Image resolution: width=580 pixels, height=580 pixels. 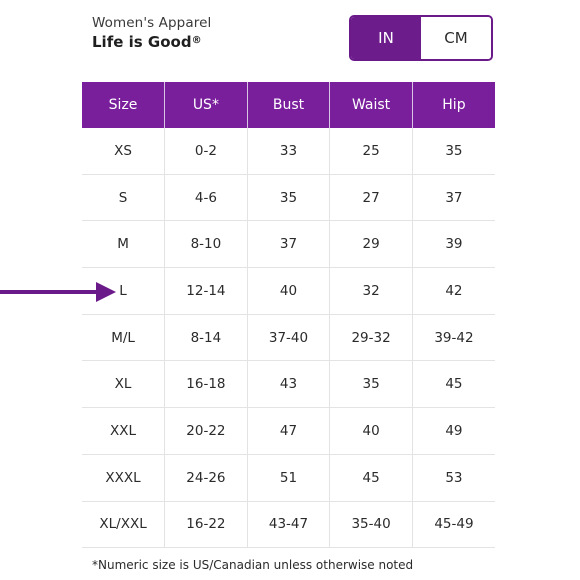 I want to click on column-header-bust: Bust, so click(x=289, y=105).